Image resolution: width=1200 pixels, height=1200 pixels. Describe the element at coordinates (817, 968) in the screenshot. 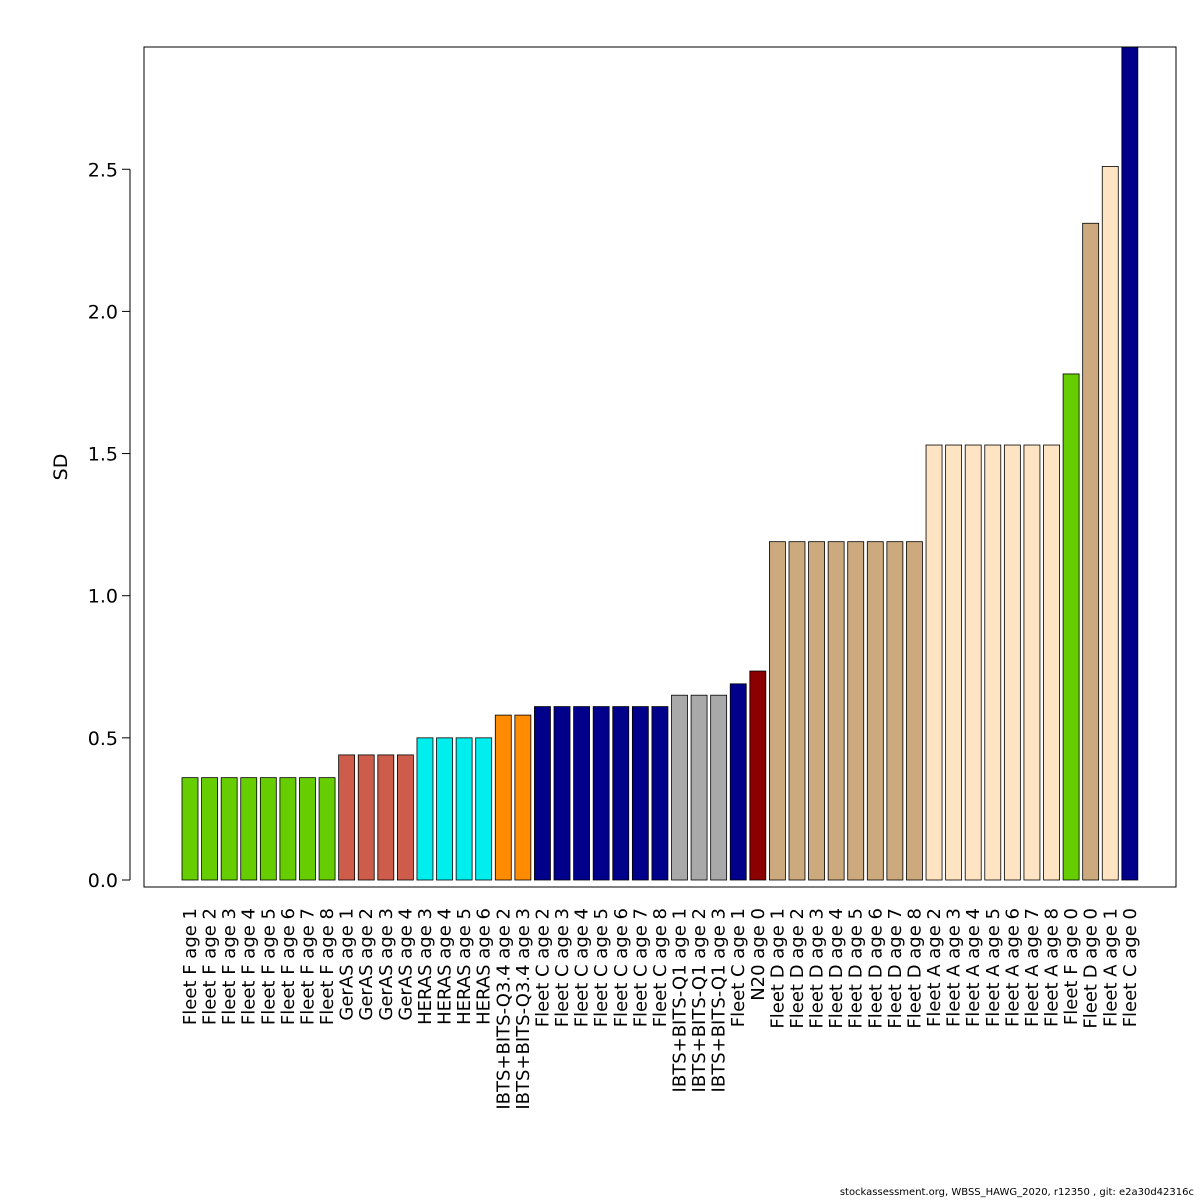

I see `x-tick-label: Fleet D age 3` at that location.